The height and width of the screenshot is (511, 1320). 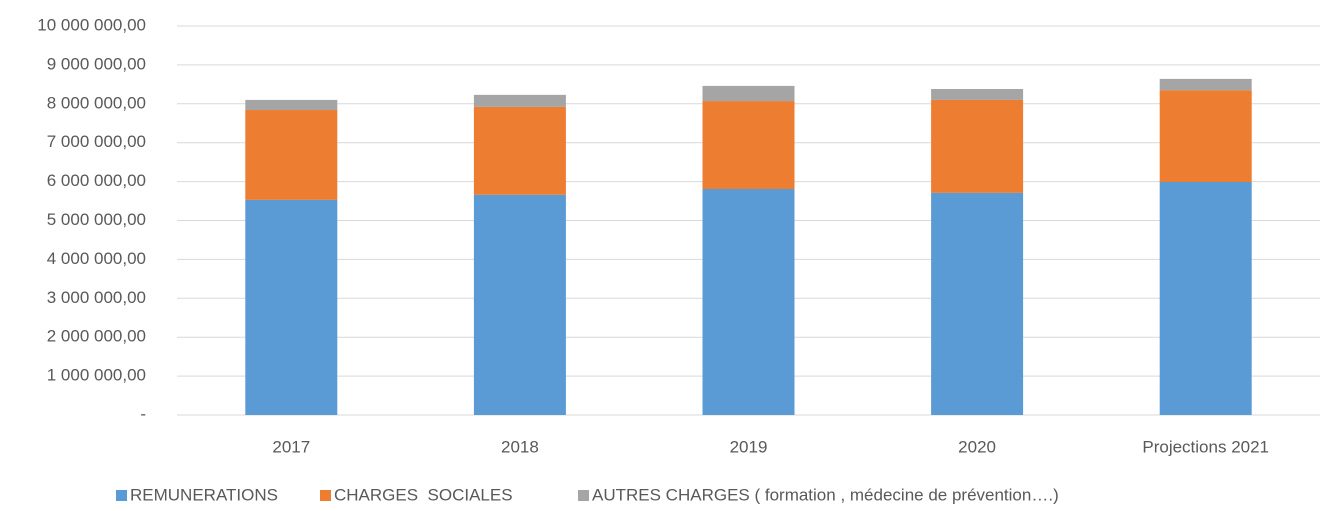 What do you see at coordinates (204, 494) in the screenshot?
I see `legend-label: REMUNERATIONS` at bounding box center [204, 494].